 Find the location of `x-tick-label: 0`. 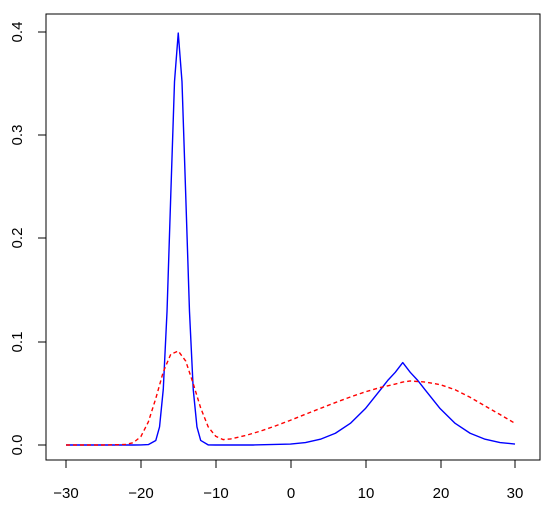

x-tick-label: 0 is located at coordinates (291, 493).